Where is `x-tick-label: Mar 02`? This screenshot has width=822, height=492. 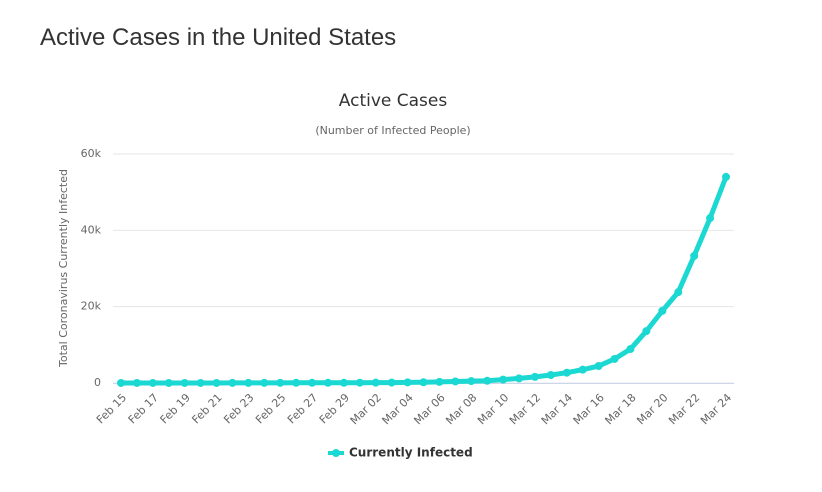 x-tick-label: Mar 02 is located at coordinates (366, 409).